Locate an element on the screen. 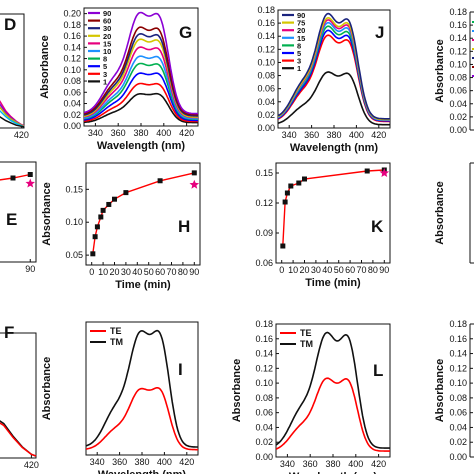 This screenshot has height=474, width=474. x-tick-label: 0 is located at coordinates (281, 270).